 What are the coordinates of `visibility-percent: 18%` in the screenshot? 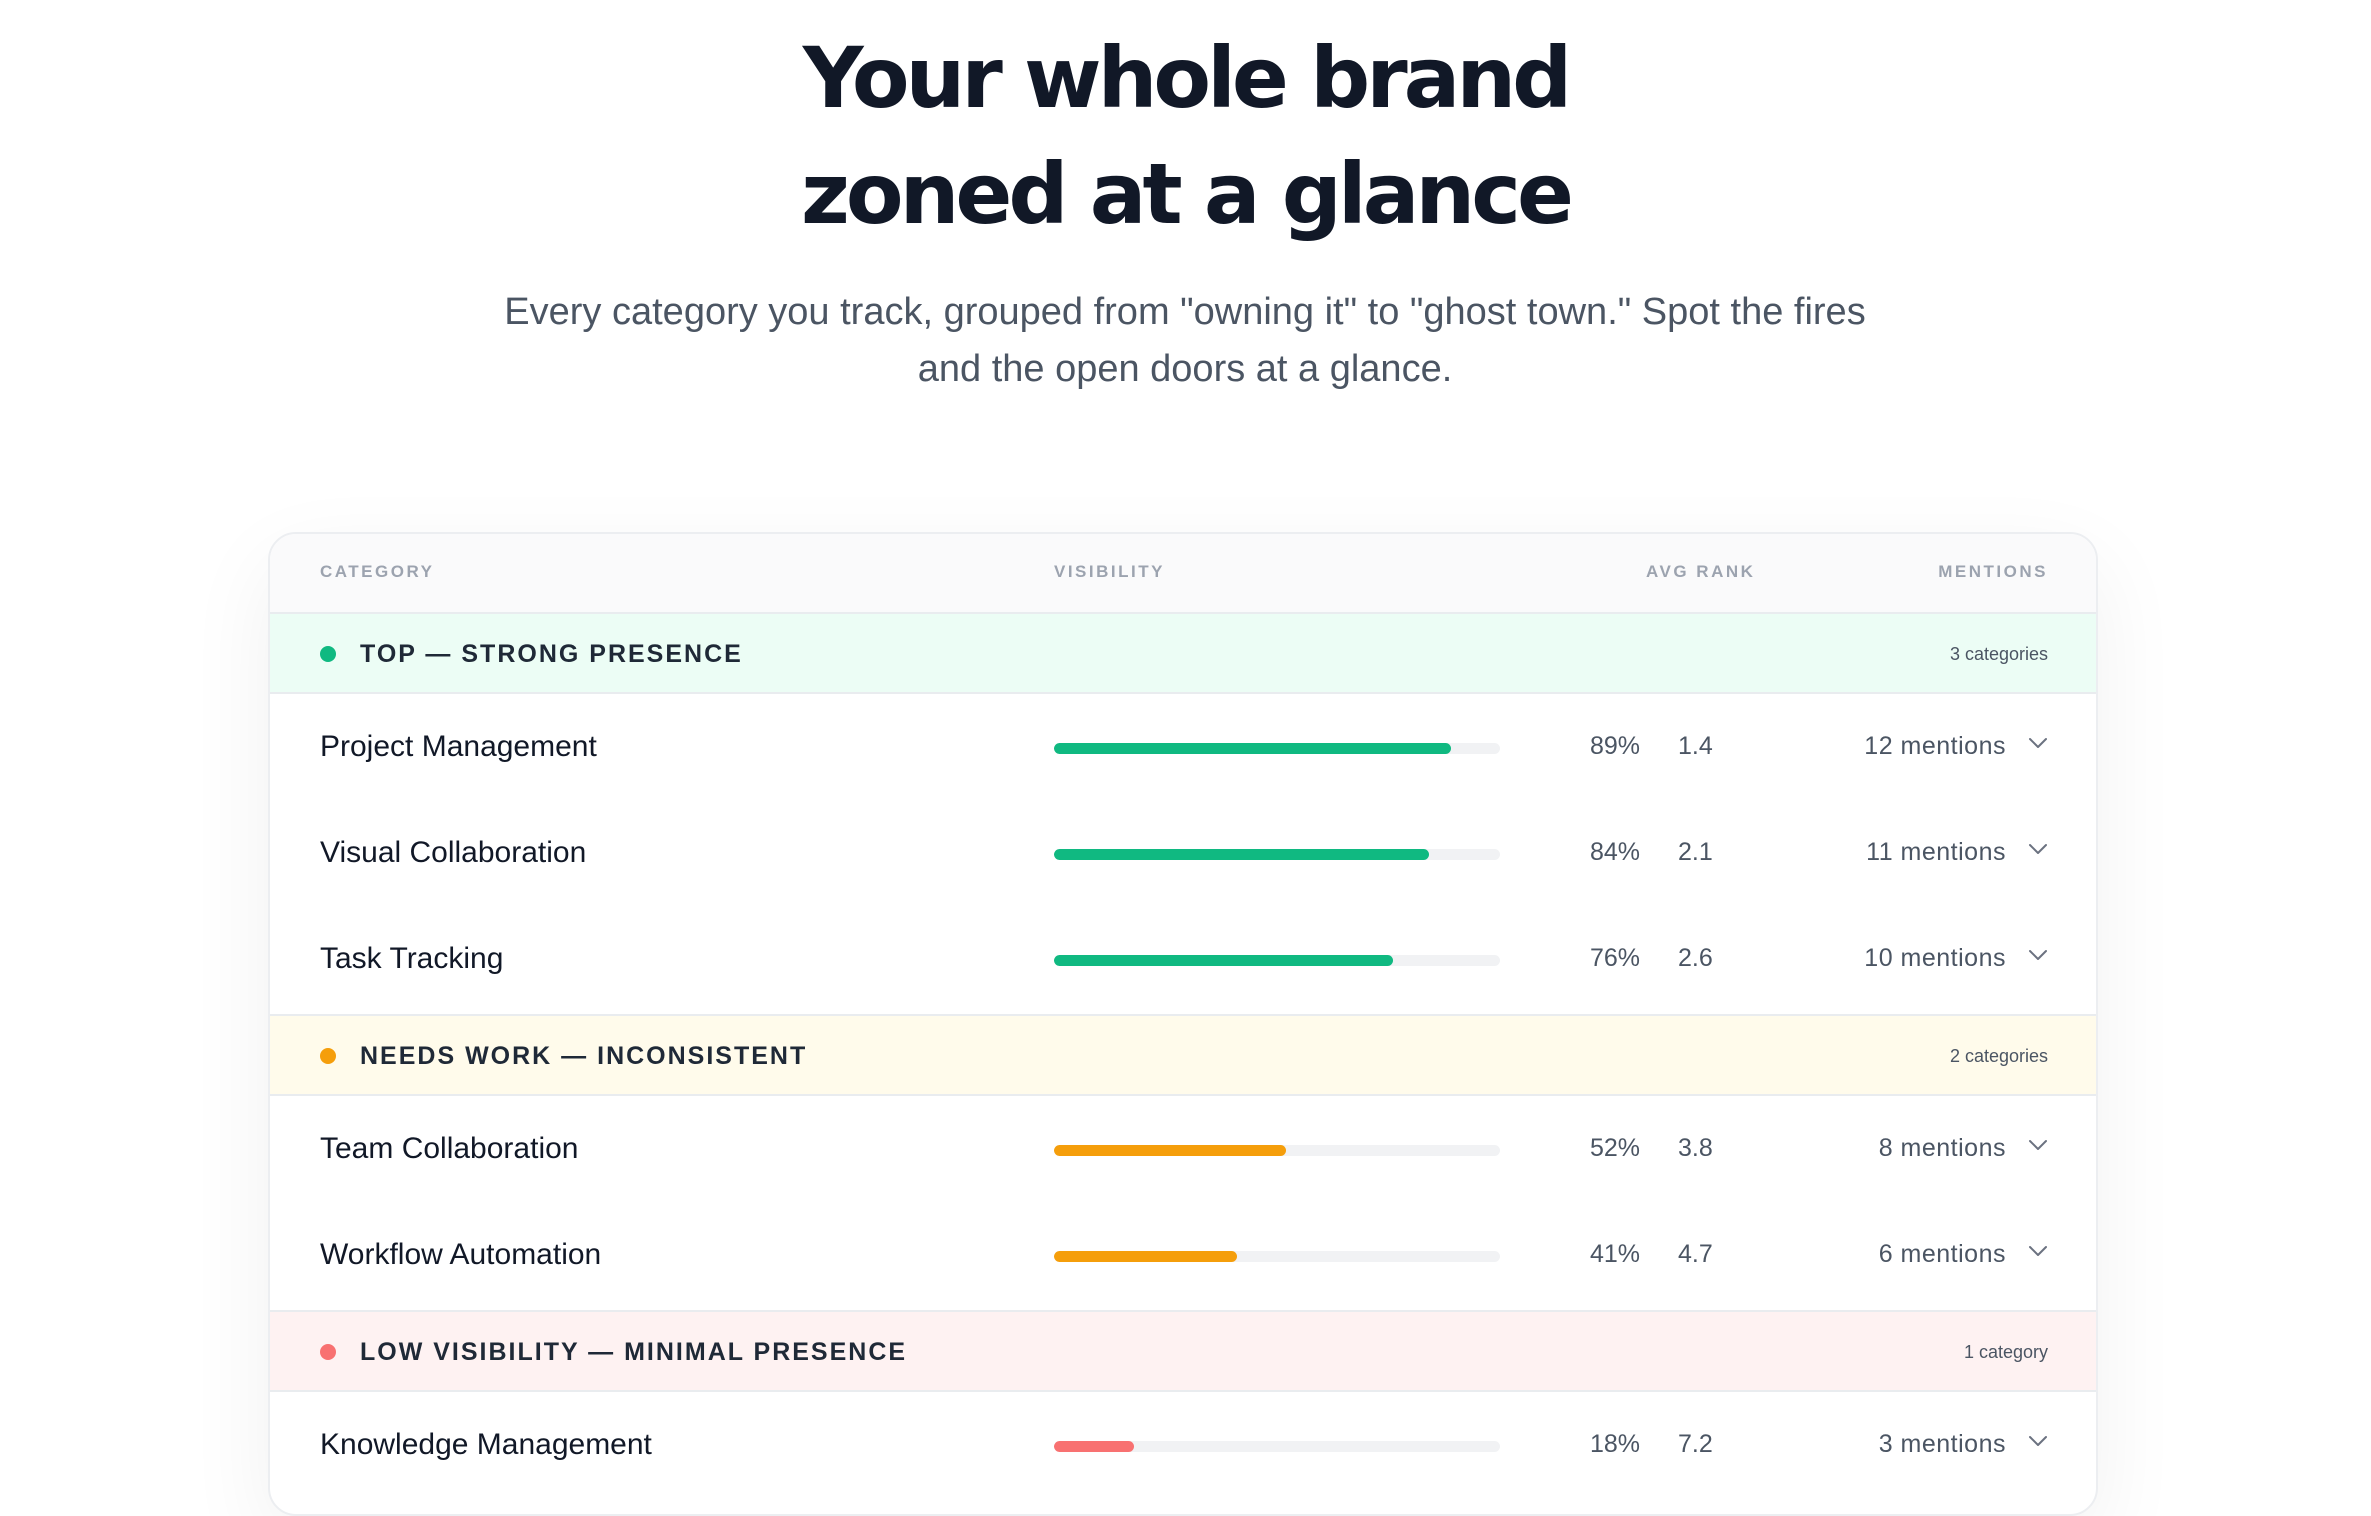 It's located at (1614, 1444).